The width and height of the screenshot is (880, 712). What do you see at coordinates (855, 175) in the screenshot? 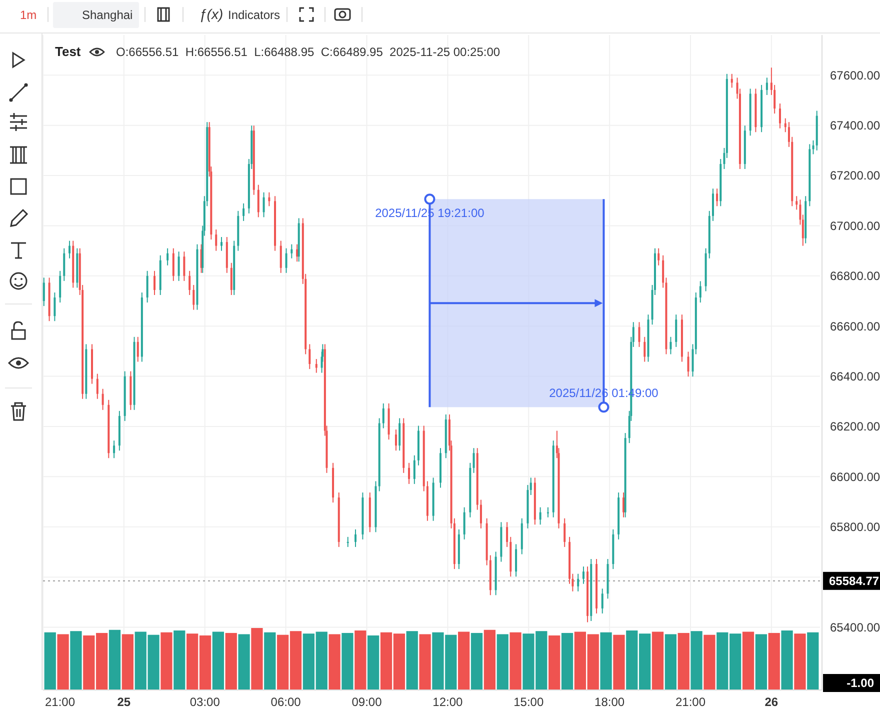
I see `y-tick-label: 67200.00` at bounding box center [855, 175].